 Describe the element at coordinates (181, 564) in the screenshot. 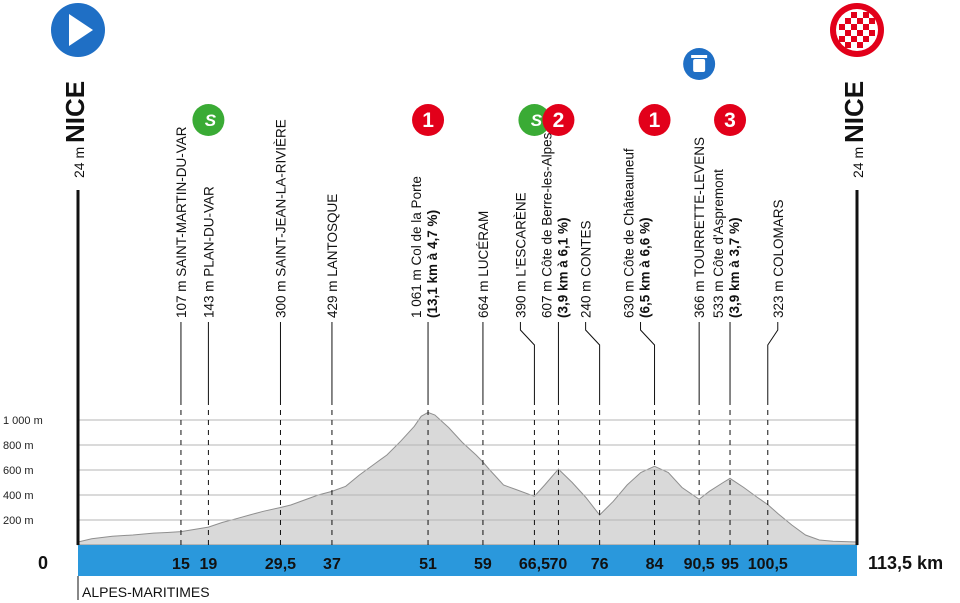

I see `km-label: 15` at that location.